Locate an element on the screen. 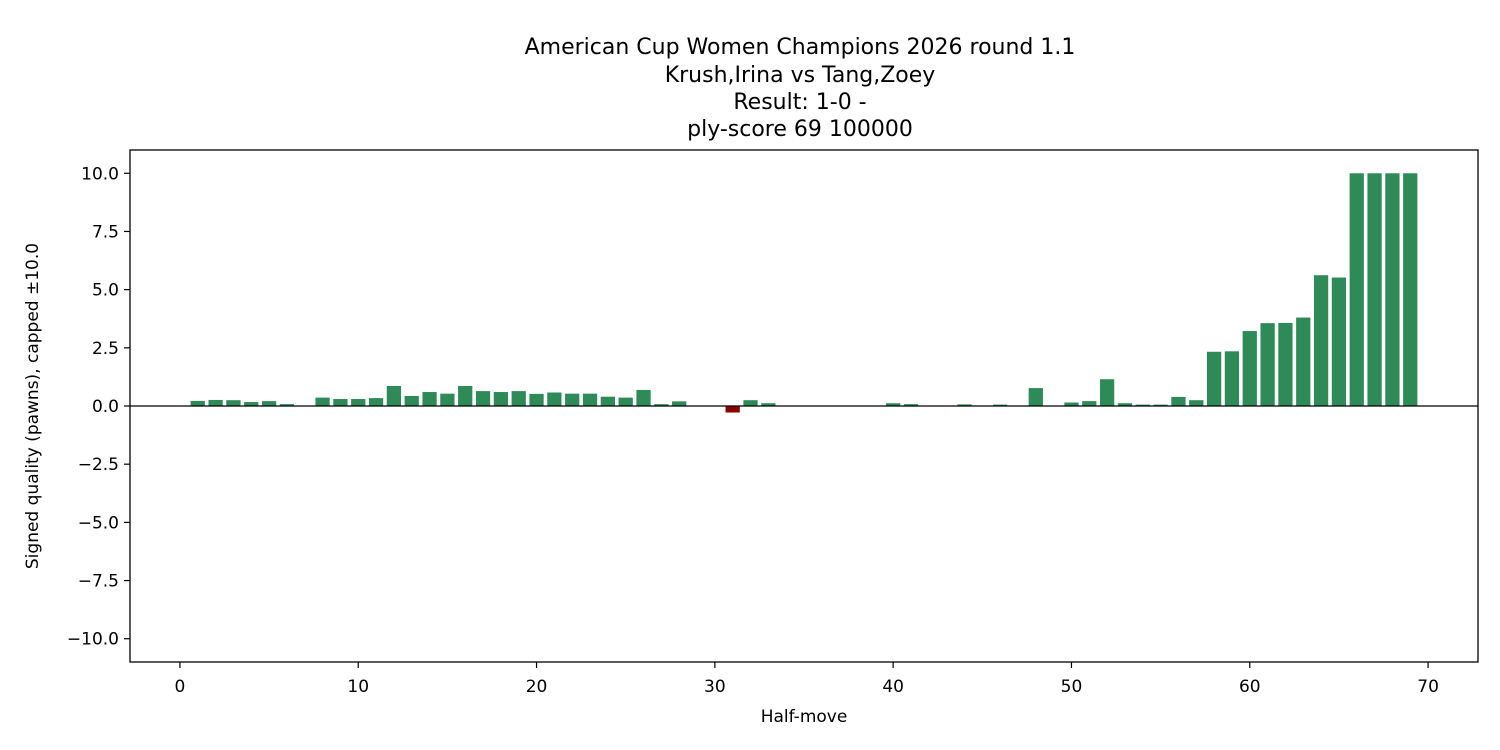  y-axis-label: Signed quality (pawns), capped ±10.0 is located at coordinates (33, 406).